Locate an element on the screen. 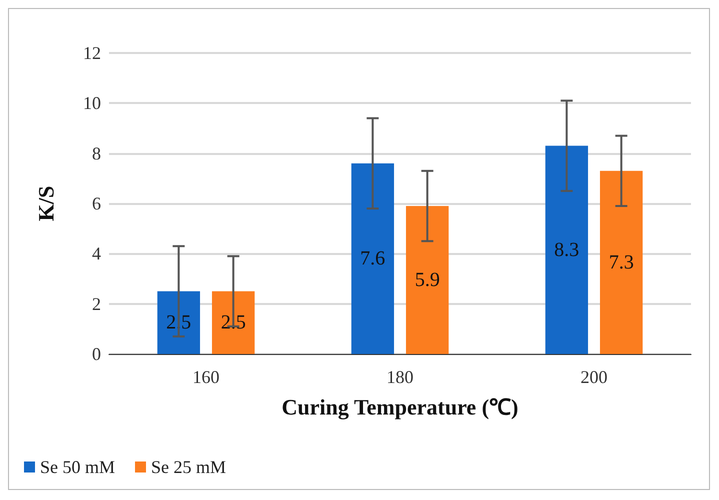 The height and width of the screenshot is (500, 719). x-tick-label: 160 is located at coordinates (206, 377).